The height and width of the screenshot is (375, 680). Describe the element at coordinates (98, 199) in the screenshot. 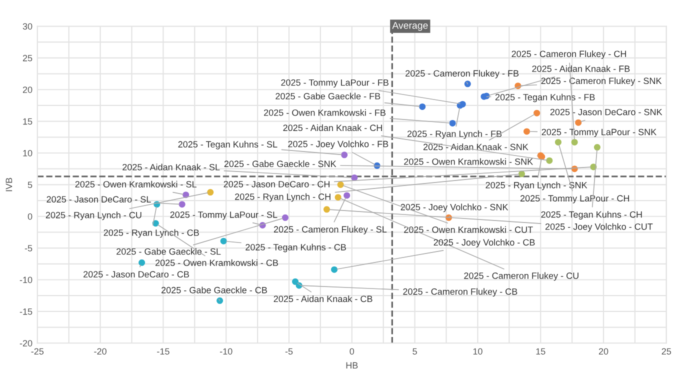

I see `annotation: 2025 - Jason DeCaro - SL` at that location.